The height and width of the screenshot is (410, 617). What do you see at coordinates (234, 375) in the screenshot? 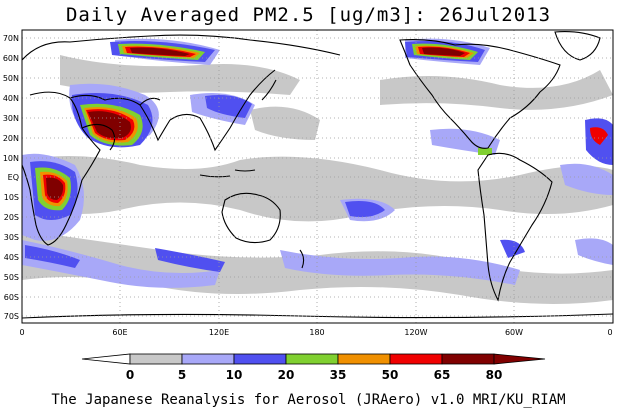
I see `colorbar-label: 10` at bounding box center [234, 375].